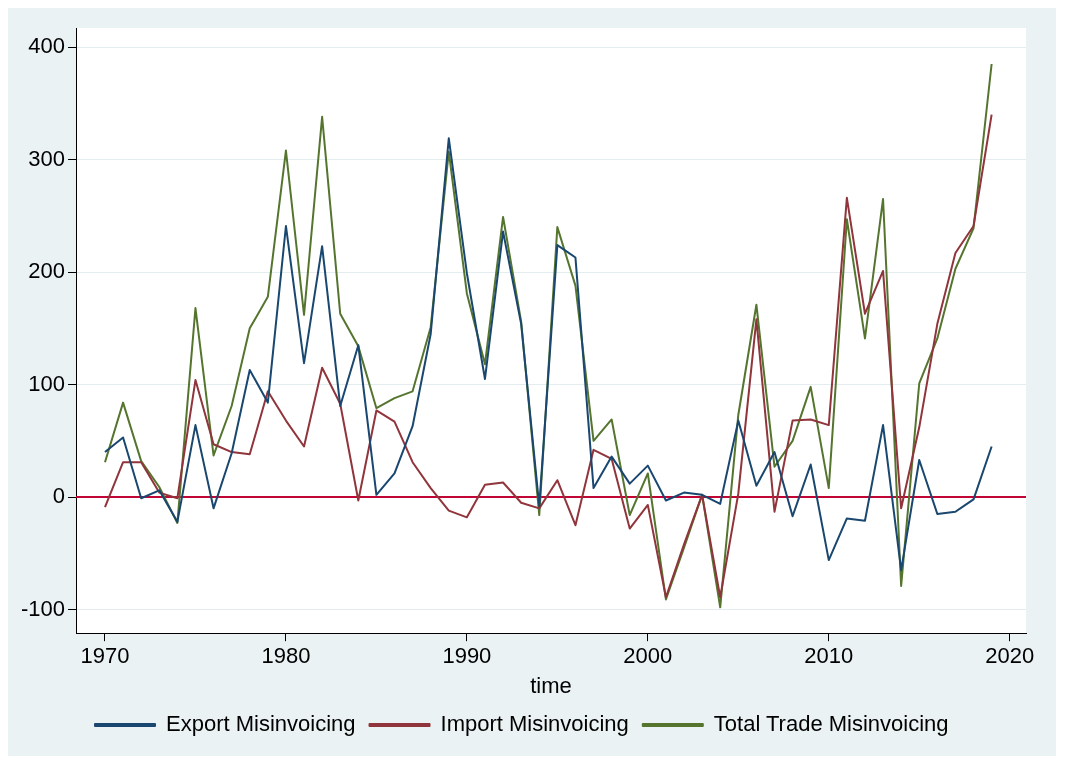 This screenshot has height=767, width=1068. I want to click on x-tick-label: 2000, so click(648, 656).